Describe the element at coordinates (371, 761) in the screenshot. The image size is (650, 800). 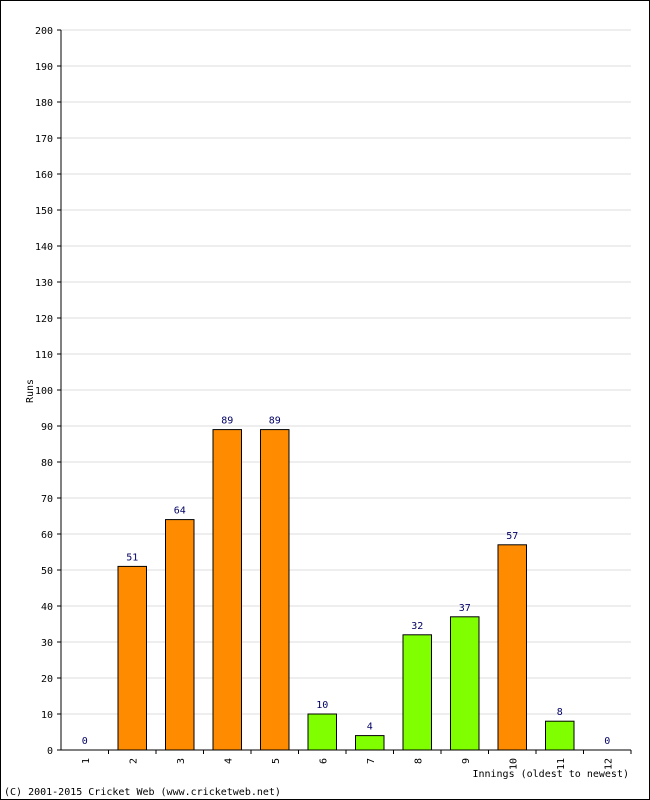
I see `x-tick-label: 7` at that location.